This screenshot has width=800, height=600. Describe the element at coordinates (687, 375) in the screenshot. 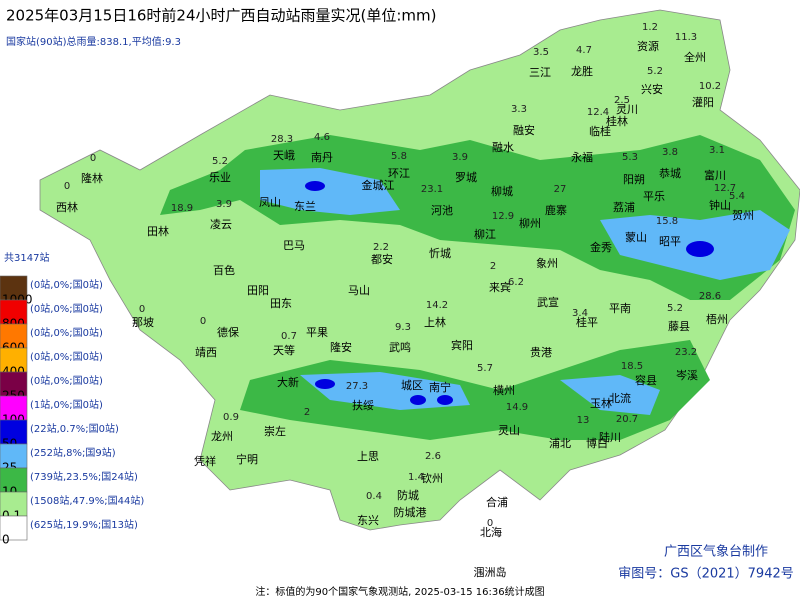

I see `place-name: 岑溪` at that location.